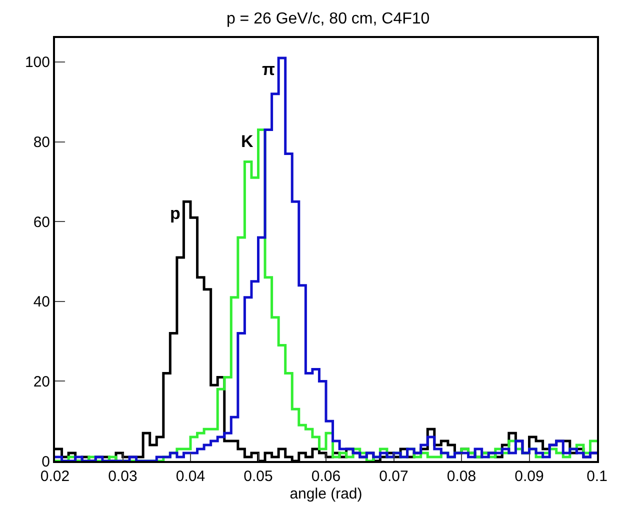 The height and width of the screenshot is (512, 619). What do you see at coordinates (529, 476) in the screenshot?
I see `x-tick-label: 0.09` at bounding box center [529, 476].